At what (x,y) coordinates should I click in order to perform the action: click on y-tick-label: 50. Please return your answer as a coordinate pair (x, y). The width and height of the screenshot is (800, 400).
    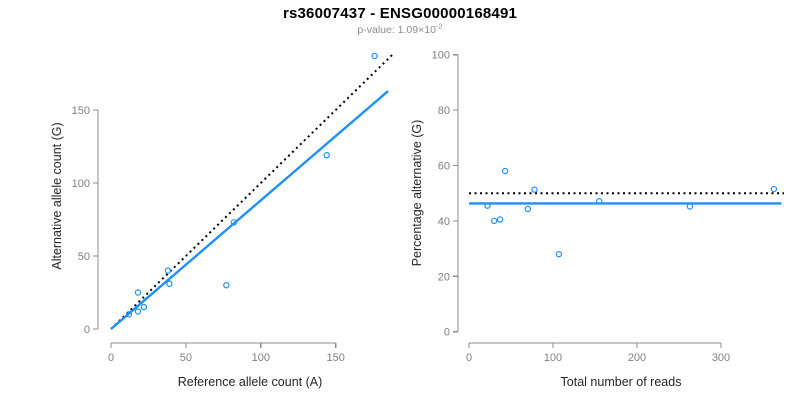
    Looking at the image, I should click on (84, 257).